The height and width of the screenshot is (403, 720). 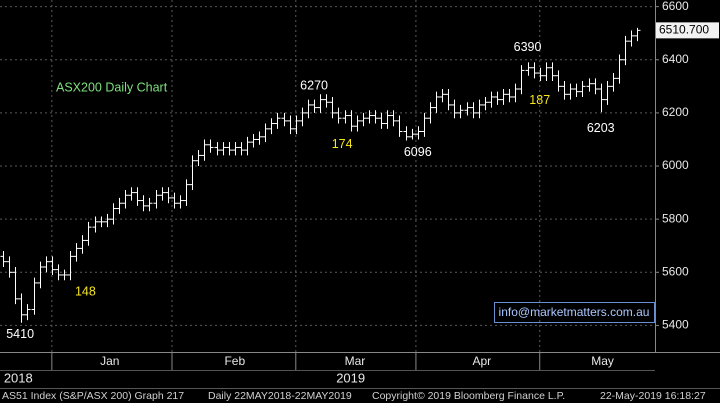 I want to click on annotation: 5410, so click(x=20, y=334).